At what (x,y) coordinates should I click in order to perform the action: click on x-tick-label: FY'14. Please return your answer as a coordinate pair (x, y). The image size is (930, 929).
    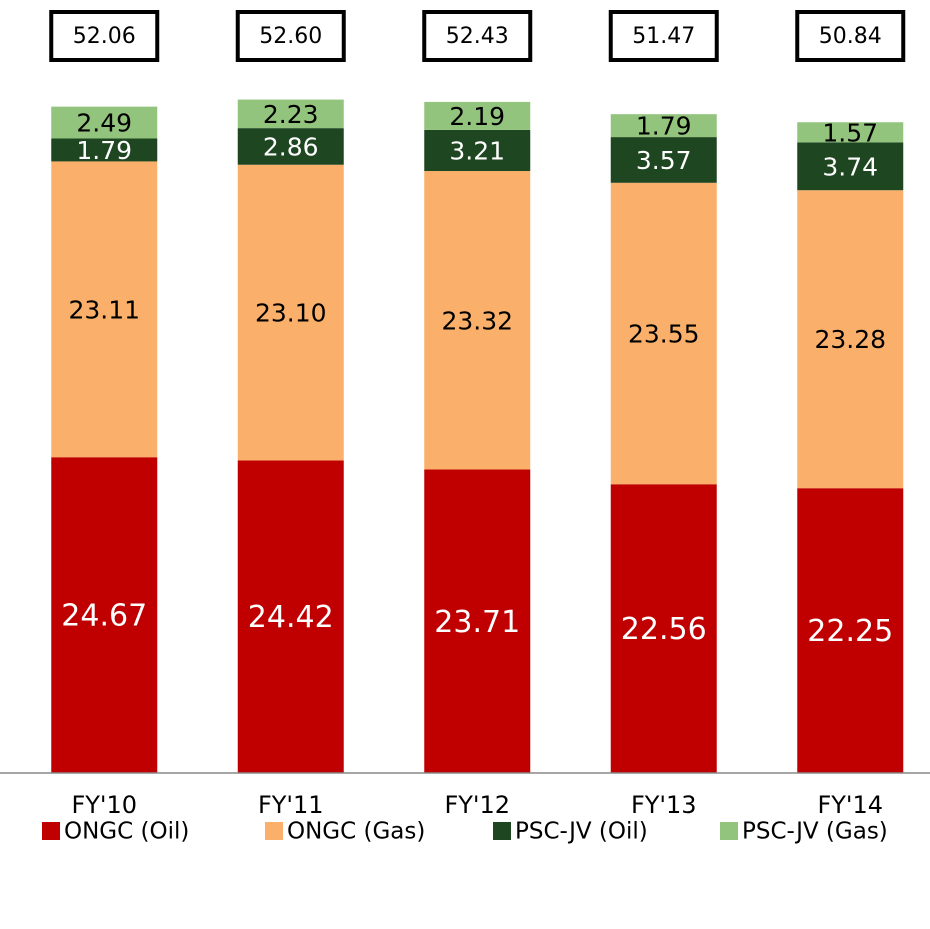
    Looking at the image, I should click on (850, 805).